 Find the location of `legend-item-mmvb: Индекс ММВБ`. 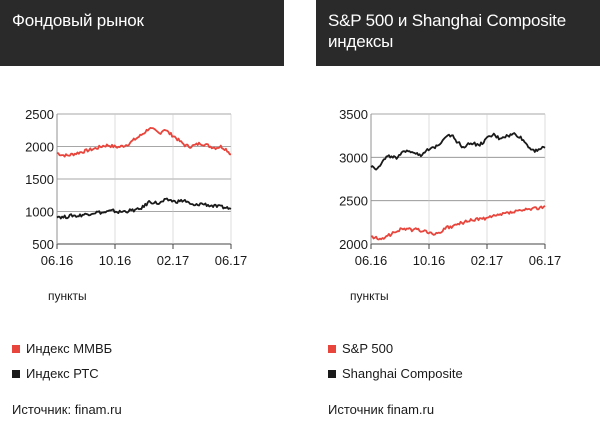

legend-item-mmvb: Индекс ММВБ is located at coordinates (62, 348).